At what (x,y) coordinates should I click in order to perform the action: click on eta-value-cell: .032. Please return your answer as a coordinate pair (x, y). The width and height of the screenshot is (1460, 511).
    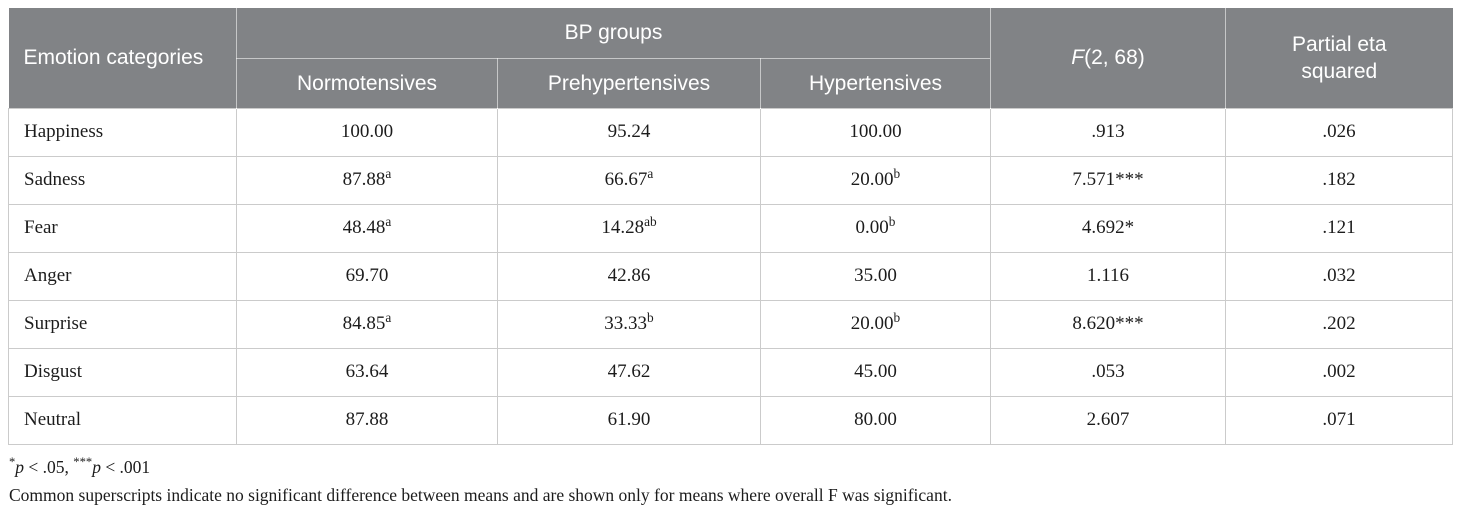
    Looking at the image, I should click on (1339, 276).